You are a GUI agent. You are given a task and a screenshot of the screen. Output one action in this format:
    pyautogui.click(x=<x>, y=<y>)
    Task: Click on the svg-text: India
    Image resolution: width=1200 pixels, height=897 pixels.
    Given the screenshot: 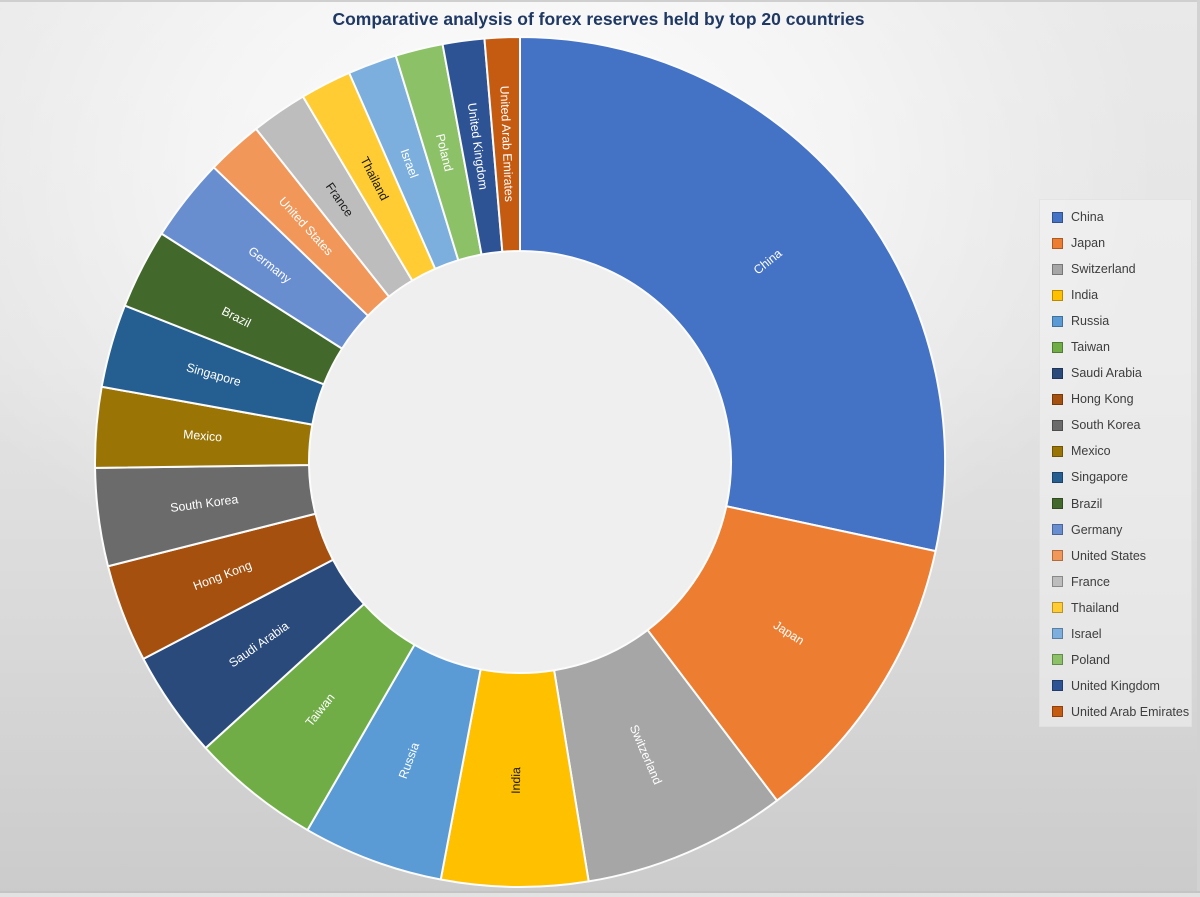 What is the action you would take?
    pyautogui.click(x=516, y=780)
    